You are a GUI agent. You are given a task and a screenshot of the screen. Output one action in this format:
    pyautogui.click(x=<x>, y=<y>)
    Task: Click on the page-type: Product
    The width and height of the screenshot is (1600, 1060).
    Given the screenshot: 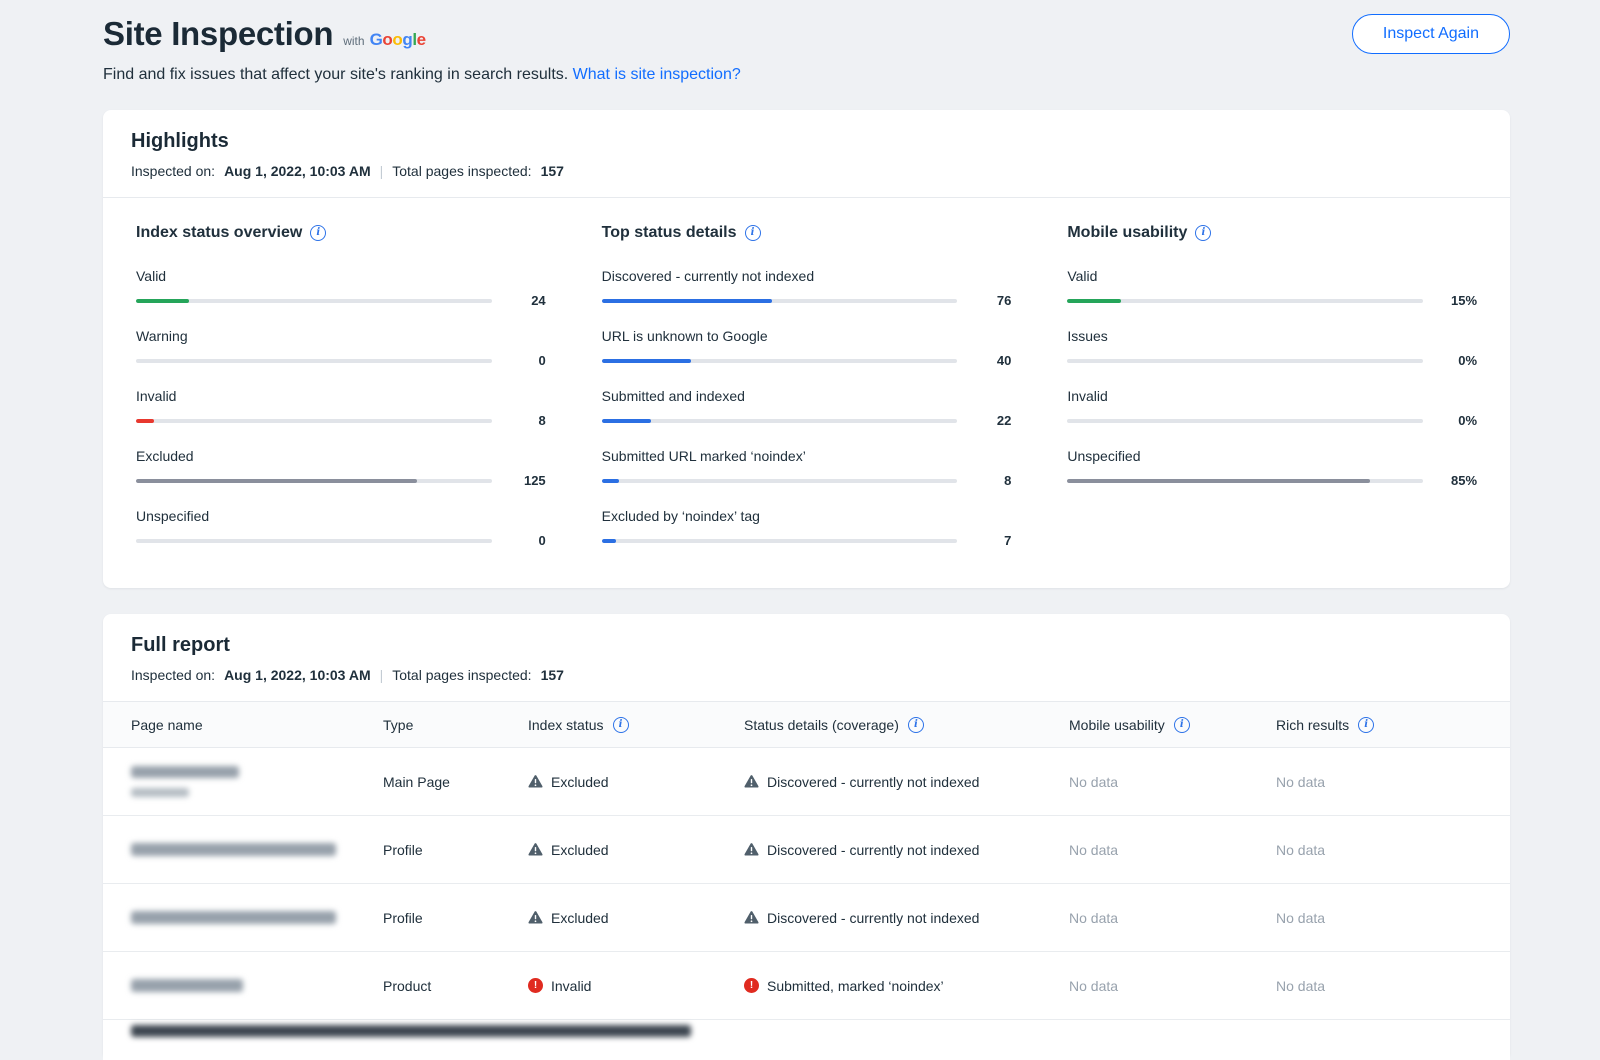 What is the action you would take?
    pyautogui.click(x=407, y=985)
    